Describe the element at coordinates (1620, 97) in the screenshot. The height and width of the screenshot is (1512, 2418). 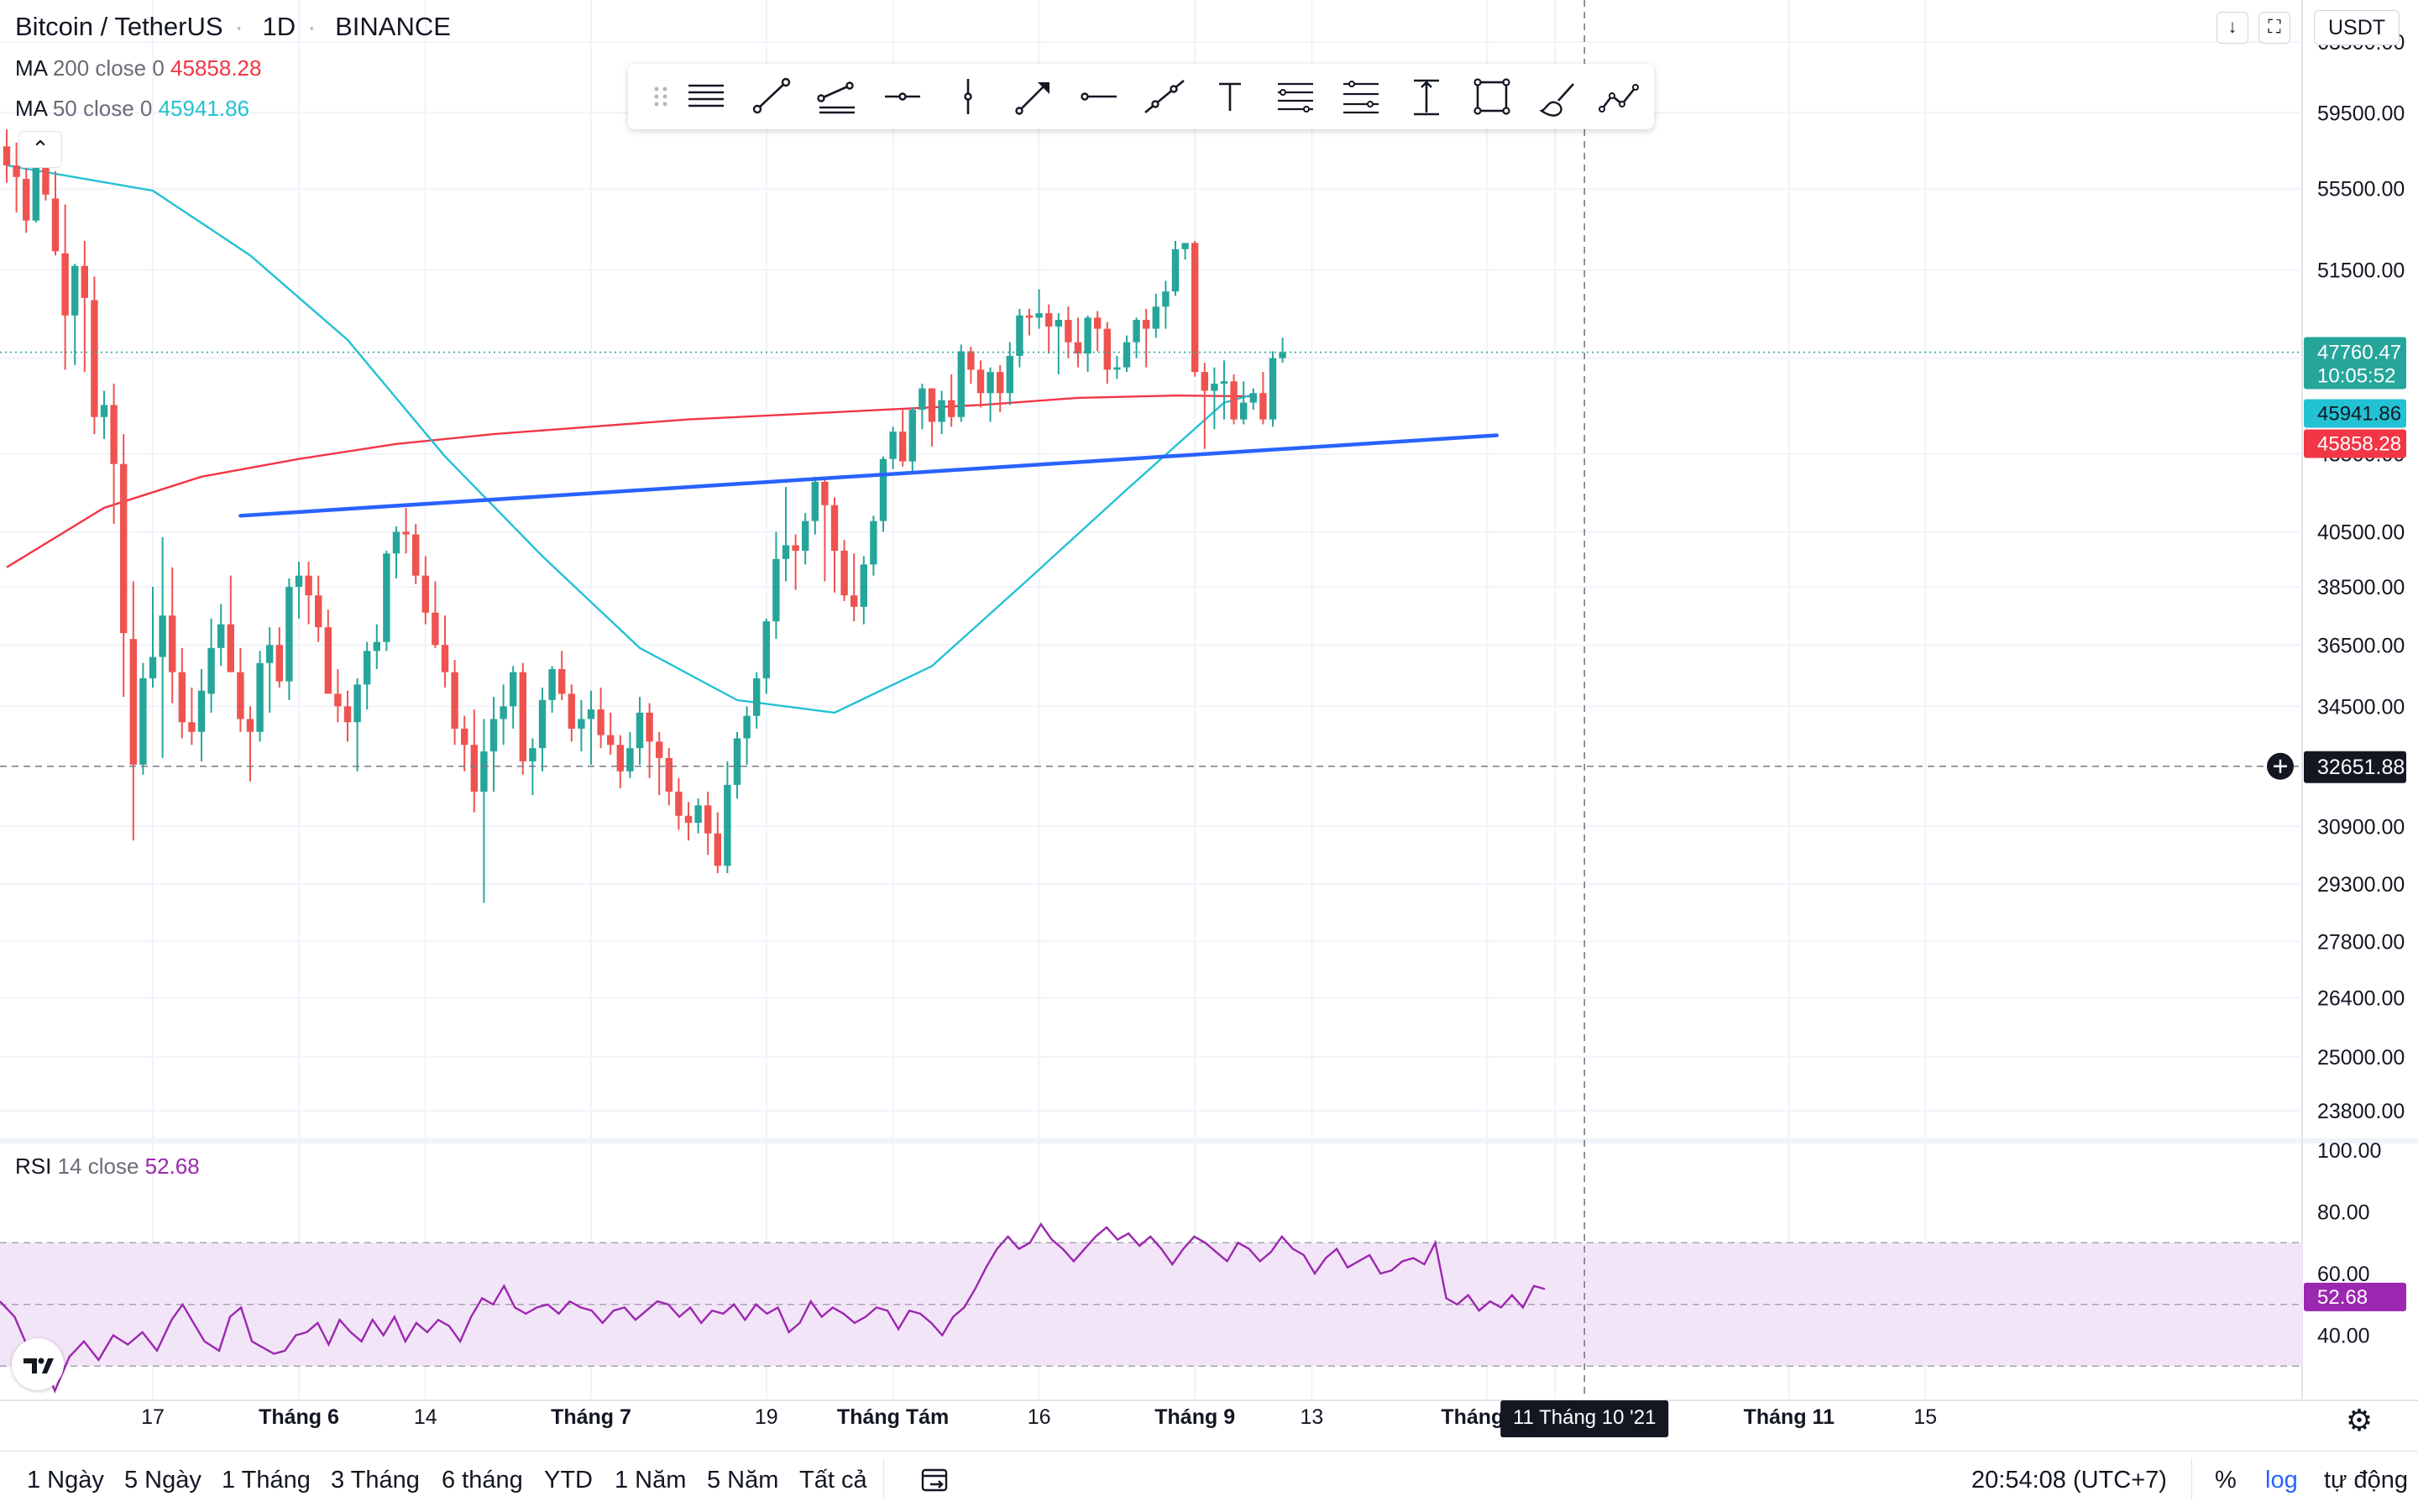
I see `abcd-pattern-tool` at that location.